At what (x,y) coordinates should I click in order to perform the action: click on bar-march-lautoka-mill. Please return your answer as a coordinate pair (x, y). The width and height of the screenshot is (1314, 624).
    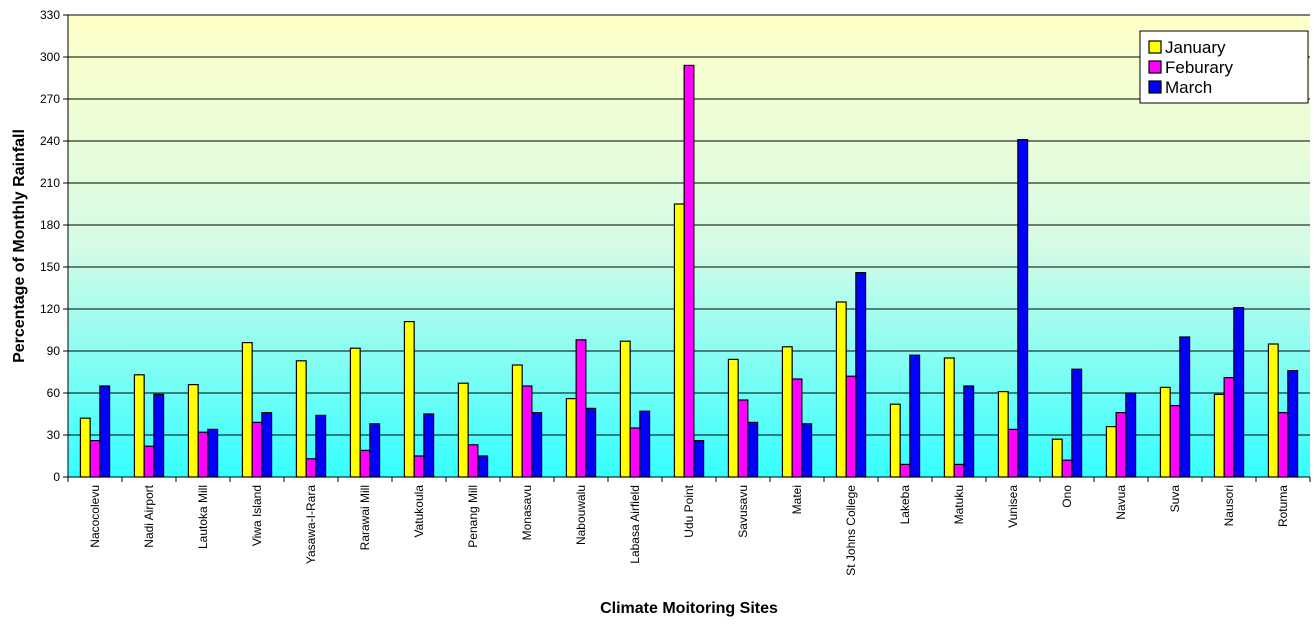
    Looking at the image, I should click on (213, 453).